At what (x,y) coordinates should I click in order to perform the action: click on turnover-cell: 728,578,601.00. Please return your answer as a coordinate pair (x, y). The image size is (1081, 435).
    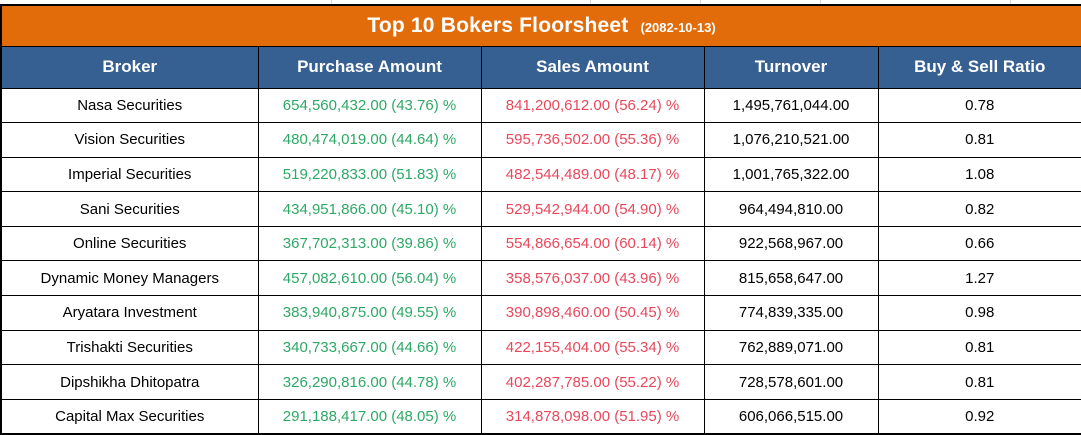
    Looking at the image, I should click on (791, 382).